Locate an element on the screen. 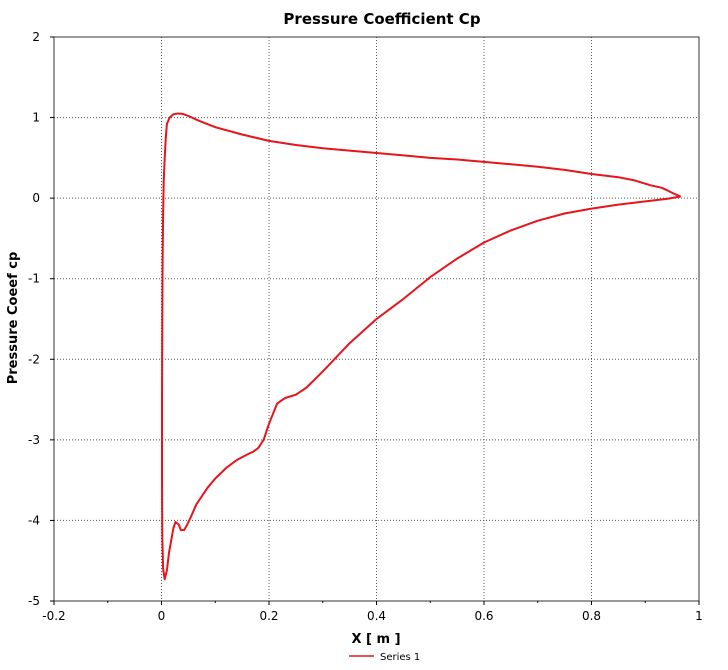  y-tick-label: -1 is located at coordinates (34, 279).